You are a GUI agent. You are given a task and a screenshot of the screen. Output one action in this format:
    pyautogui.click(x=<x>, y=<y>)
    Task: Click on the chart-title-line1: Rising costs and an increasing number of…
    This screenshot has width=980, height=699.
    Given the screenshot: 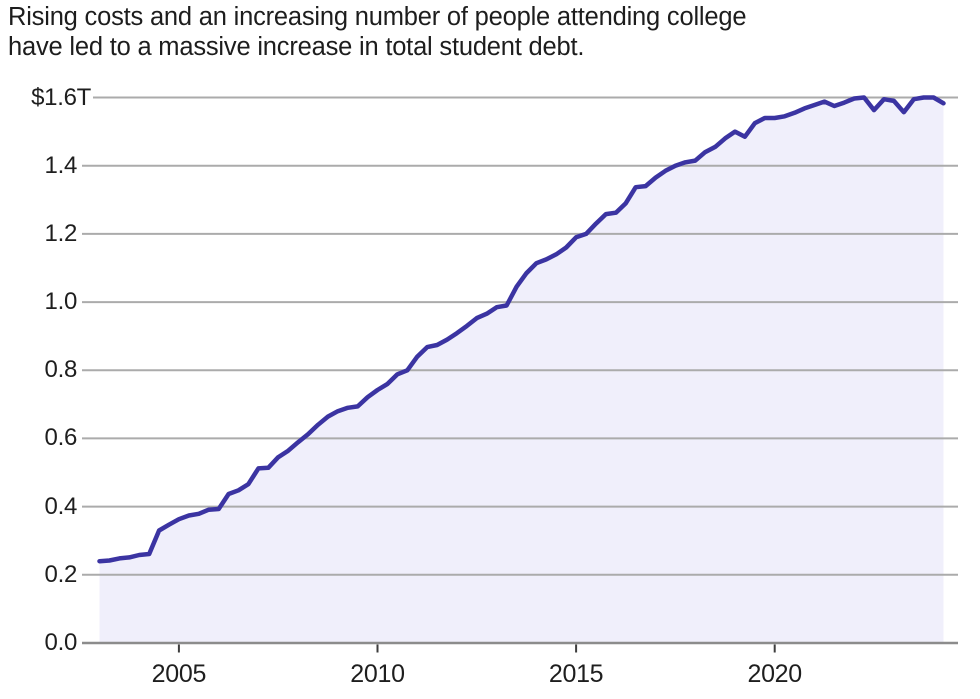 What is the action you would take?
    pyautogui.click(x=377, y=17)
    